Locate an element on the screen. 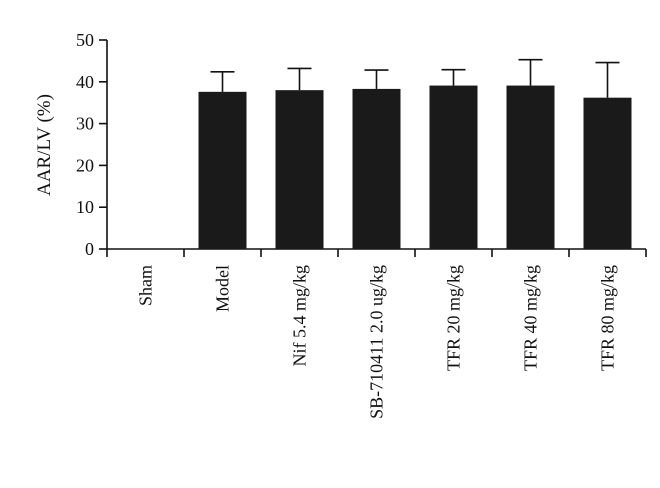  y-tick-label: 40 is located at coordinates (85, 82).